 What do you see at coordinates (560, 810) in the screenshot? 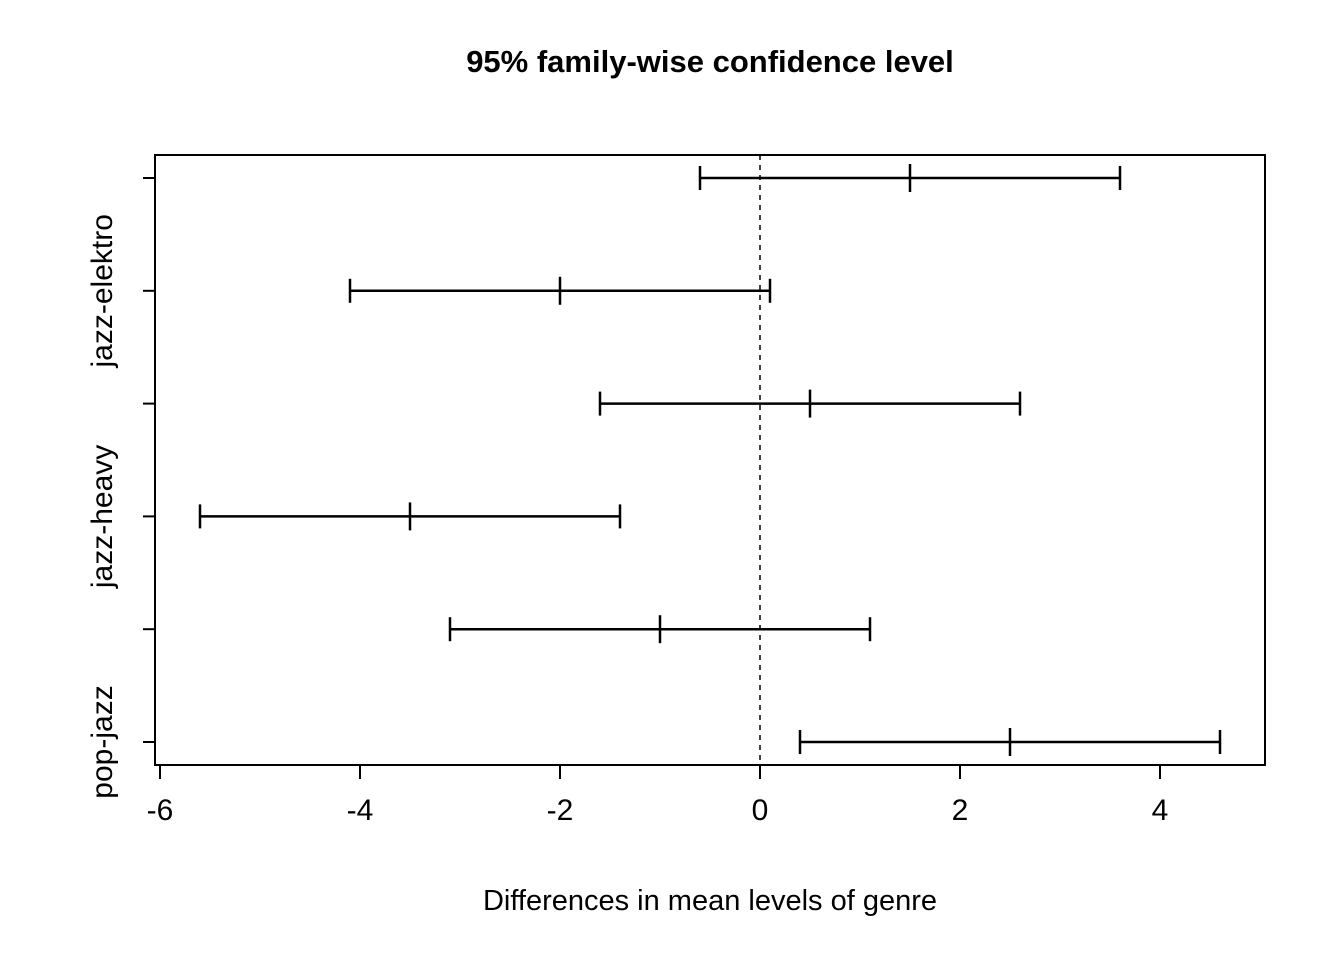
I see `x-tick-label: -2` at bounding box center [560, 810].